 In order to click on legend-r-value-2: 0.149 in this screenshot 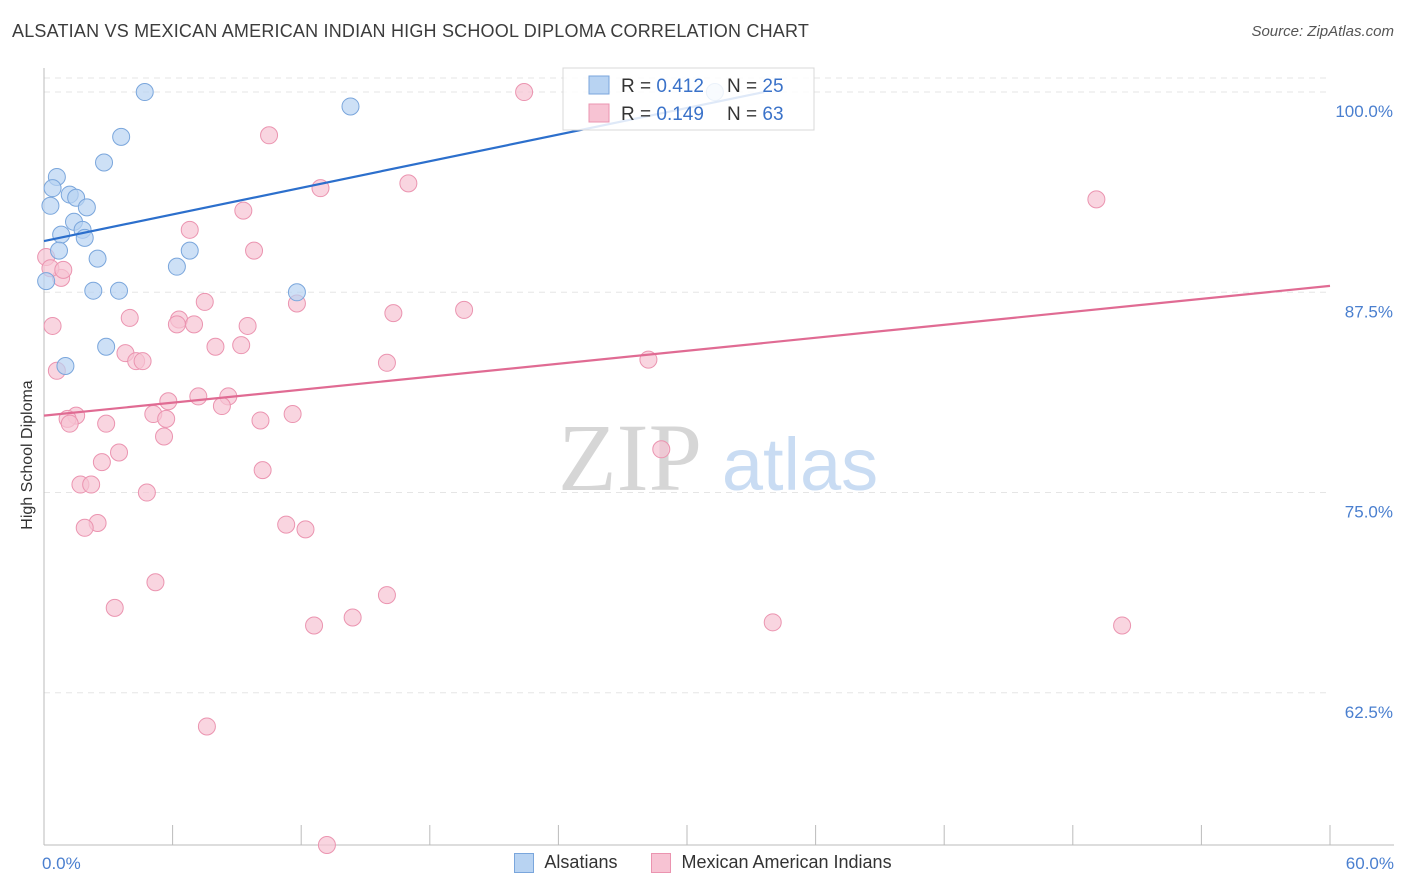, I will do `click(680, 114)`.